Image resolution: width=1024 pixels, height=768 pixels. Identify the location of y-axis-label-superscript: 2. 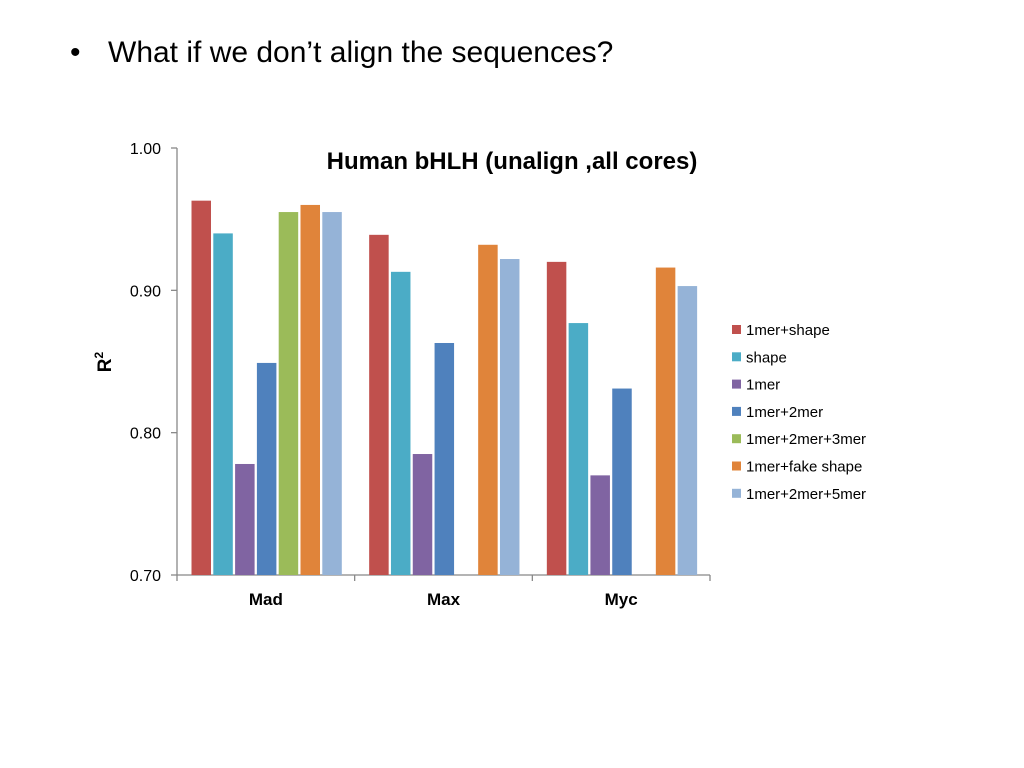
(99, 354).